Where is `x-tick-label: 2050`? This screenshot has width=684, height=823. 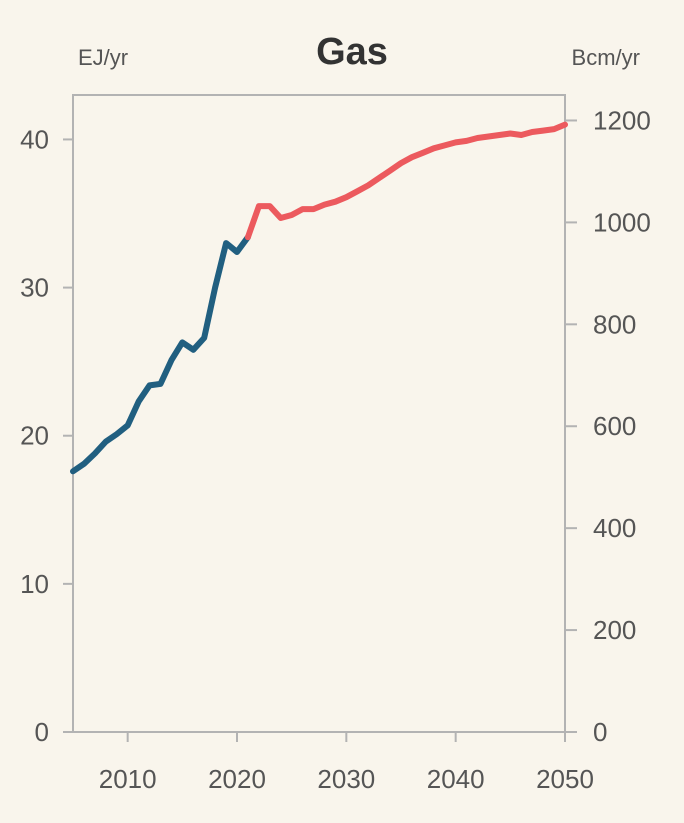 x-tick-label: 2050 is located at coordinates (565, 779).